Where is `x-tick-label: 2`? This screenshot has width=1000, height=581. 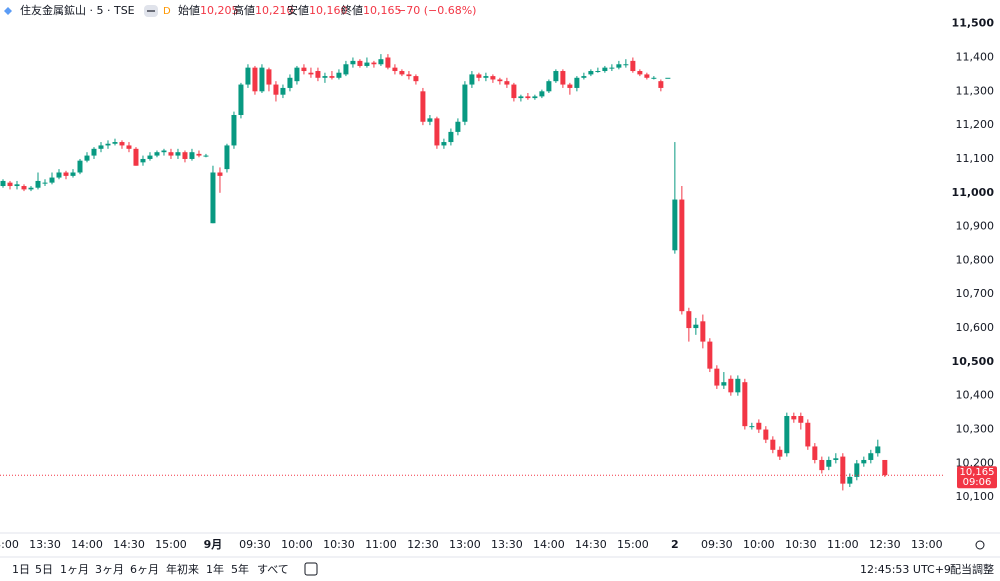
x-tick-label: 2 is located at coordinates (675, 544).